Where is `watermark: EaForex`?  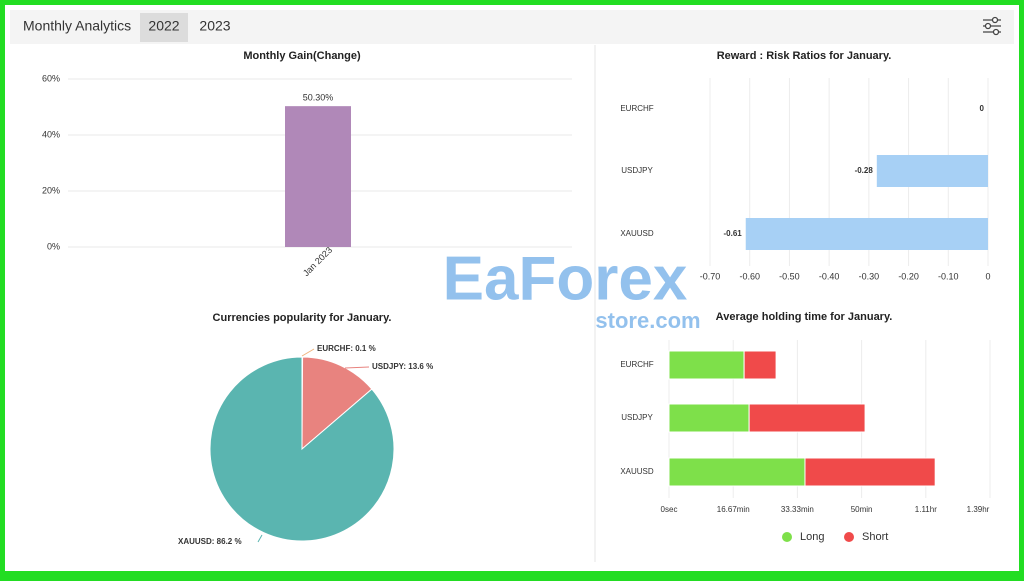
watermark: EaForex is located at coordinates (565, 278).